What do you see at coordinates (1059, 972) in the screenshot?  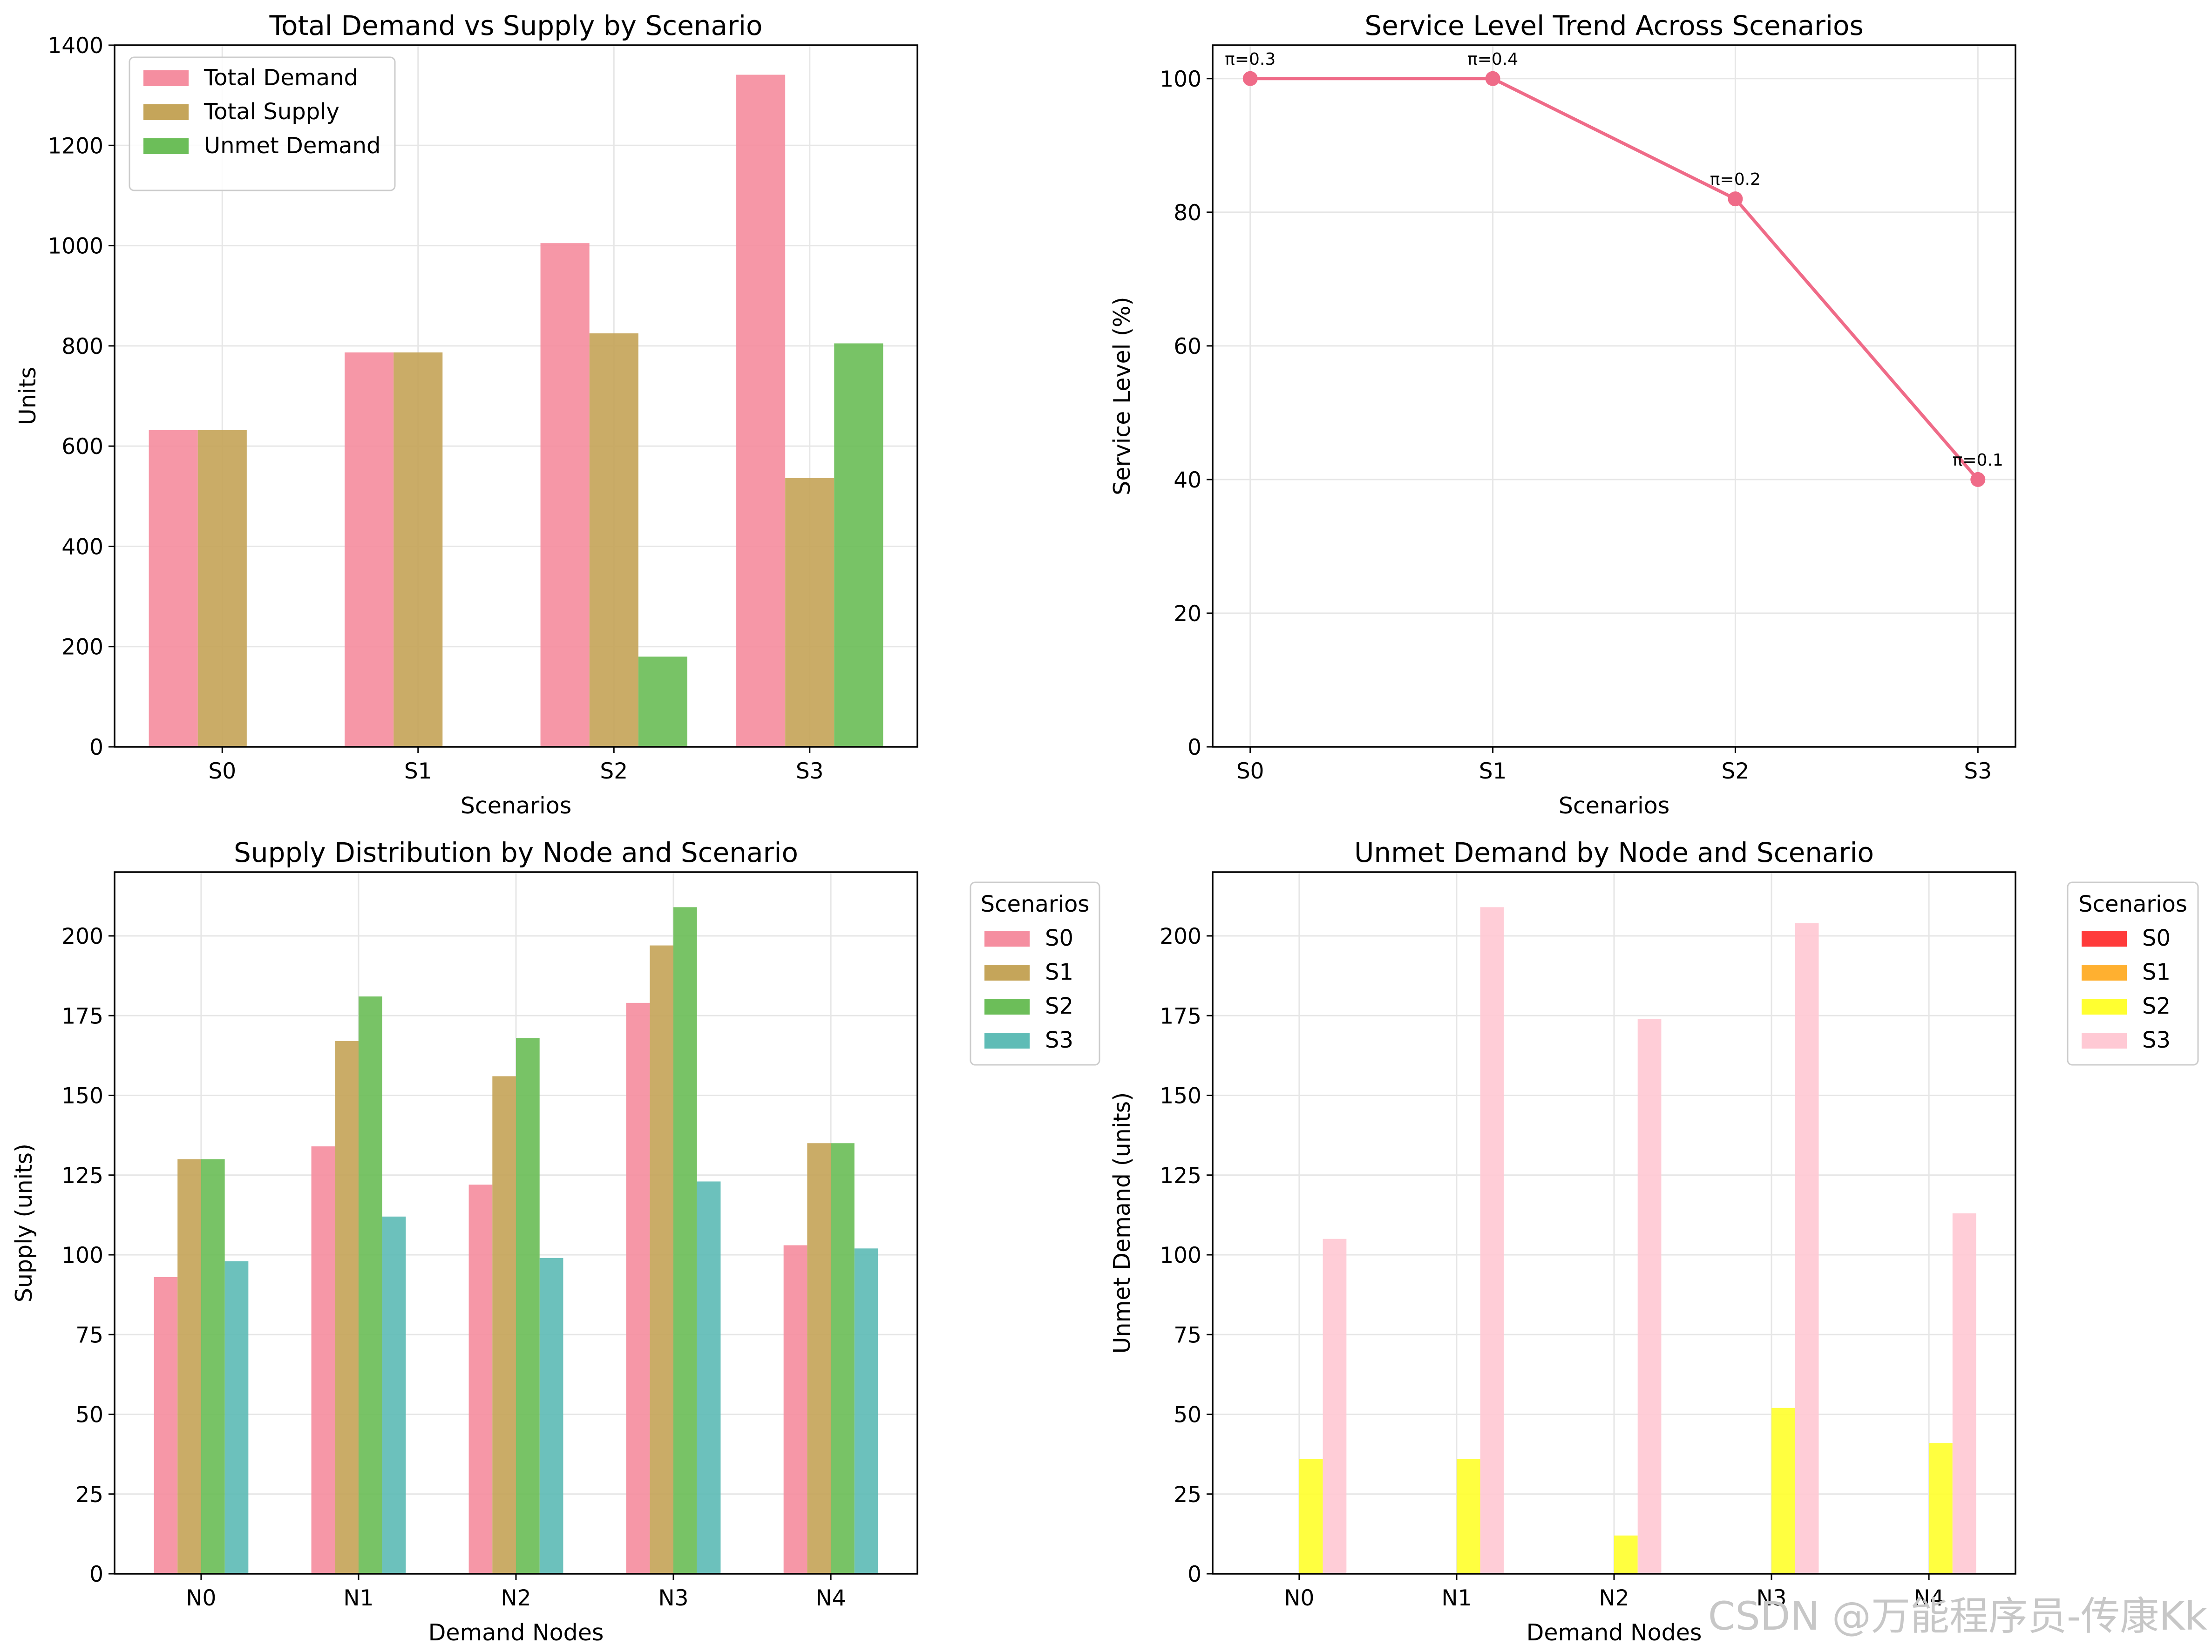 I see `legend-label: S1` at bounding box center [1059, 972].